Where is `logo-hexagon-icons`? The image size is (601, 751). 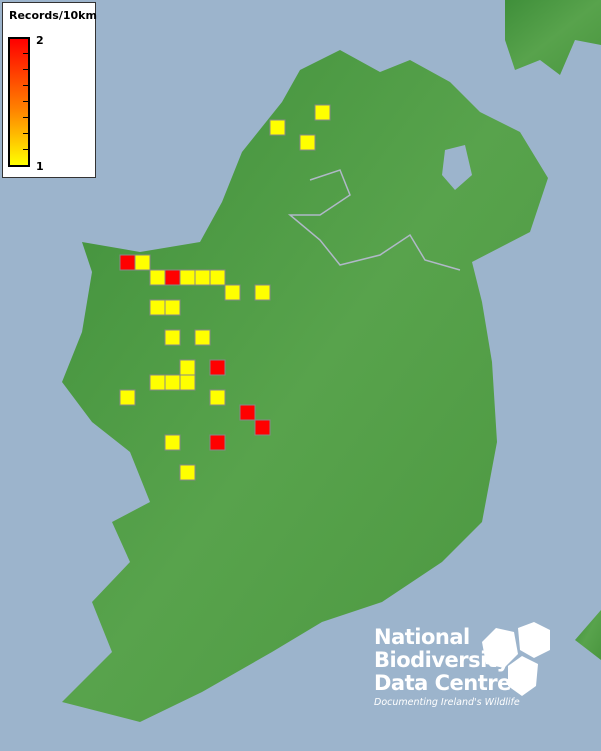
logo-hexagon-icons is located at coordinates (516, 659).